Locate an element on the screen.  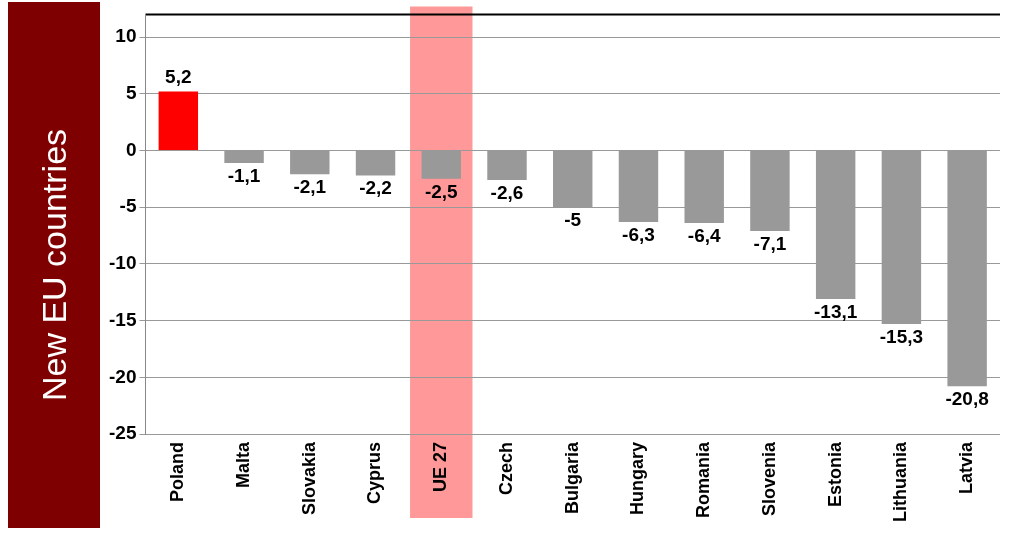
y-tick-label: -10 is located at coordinates (122, 263).